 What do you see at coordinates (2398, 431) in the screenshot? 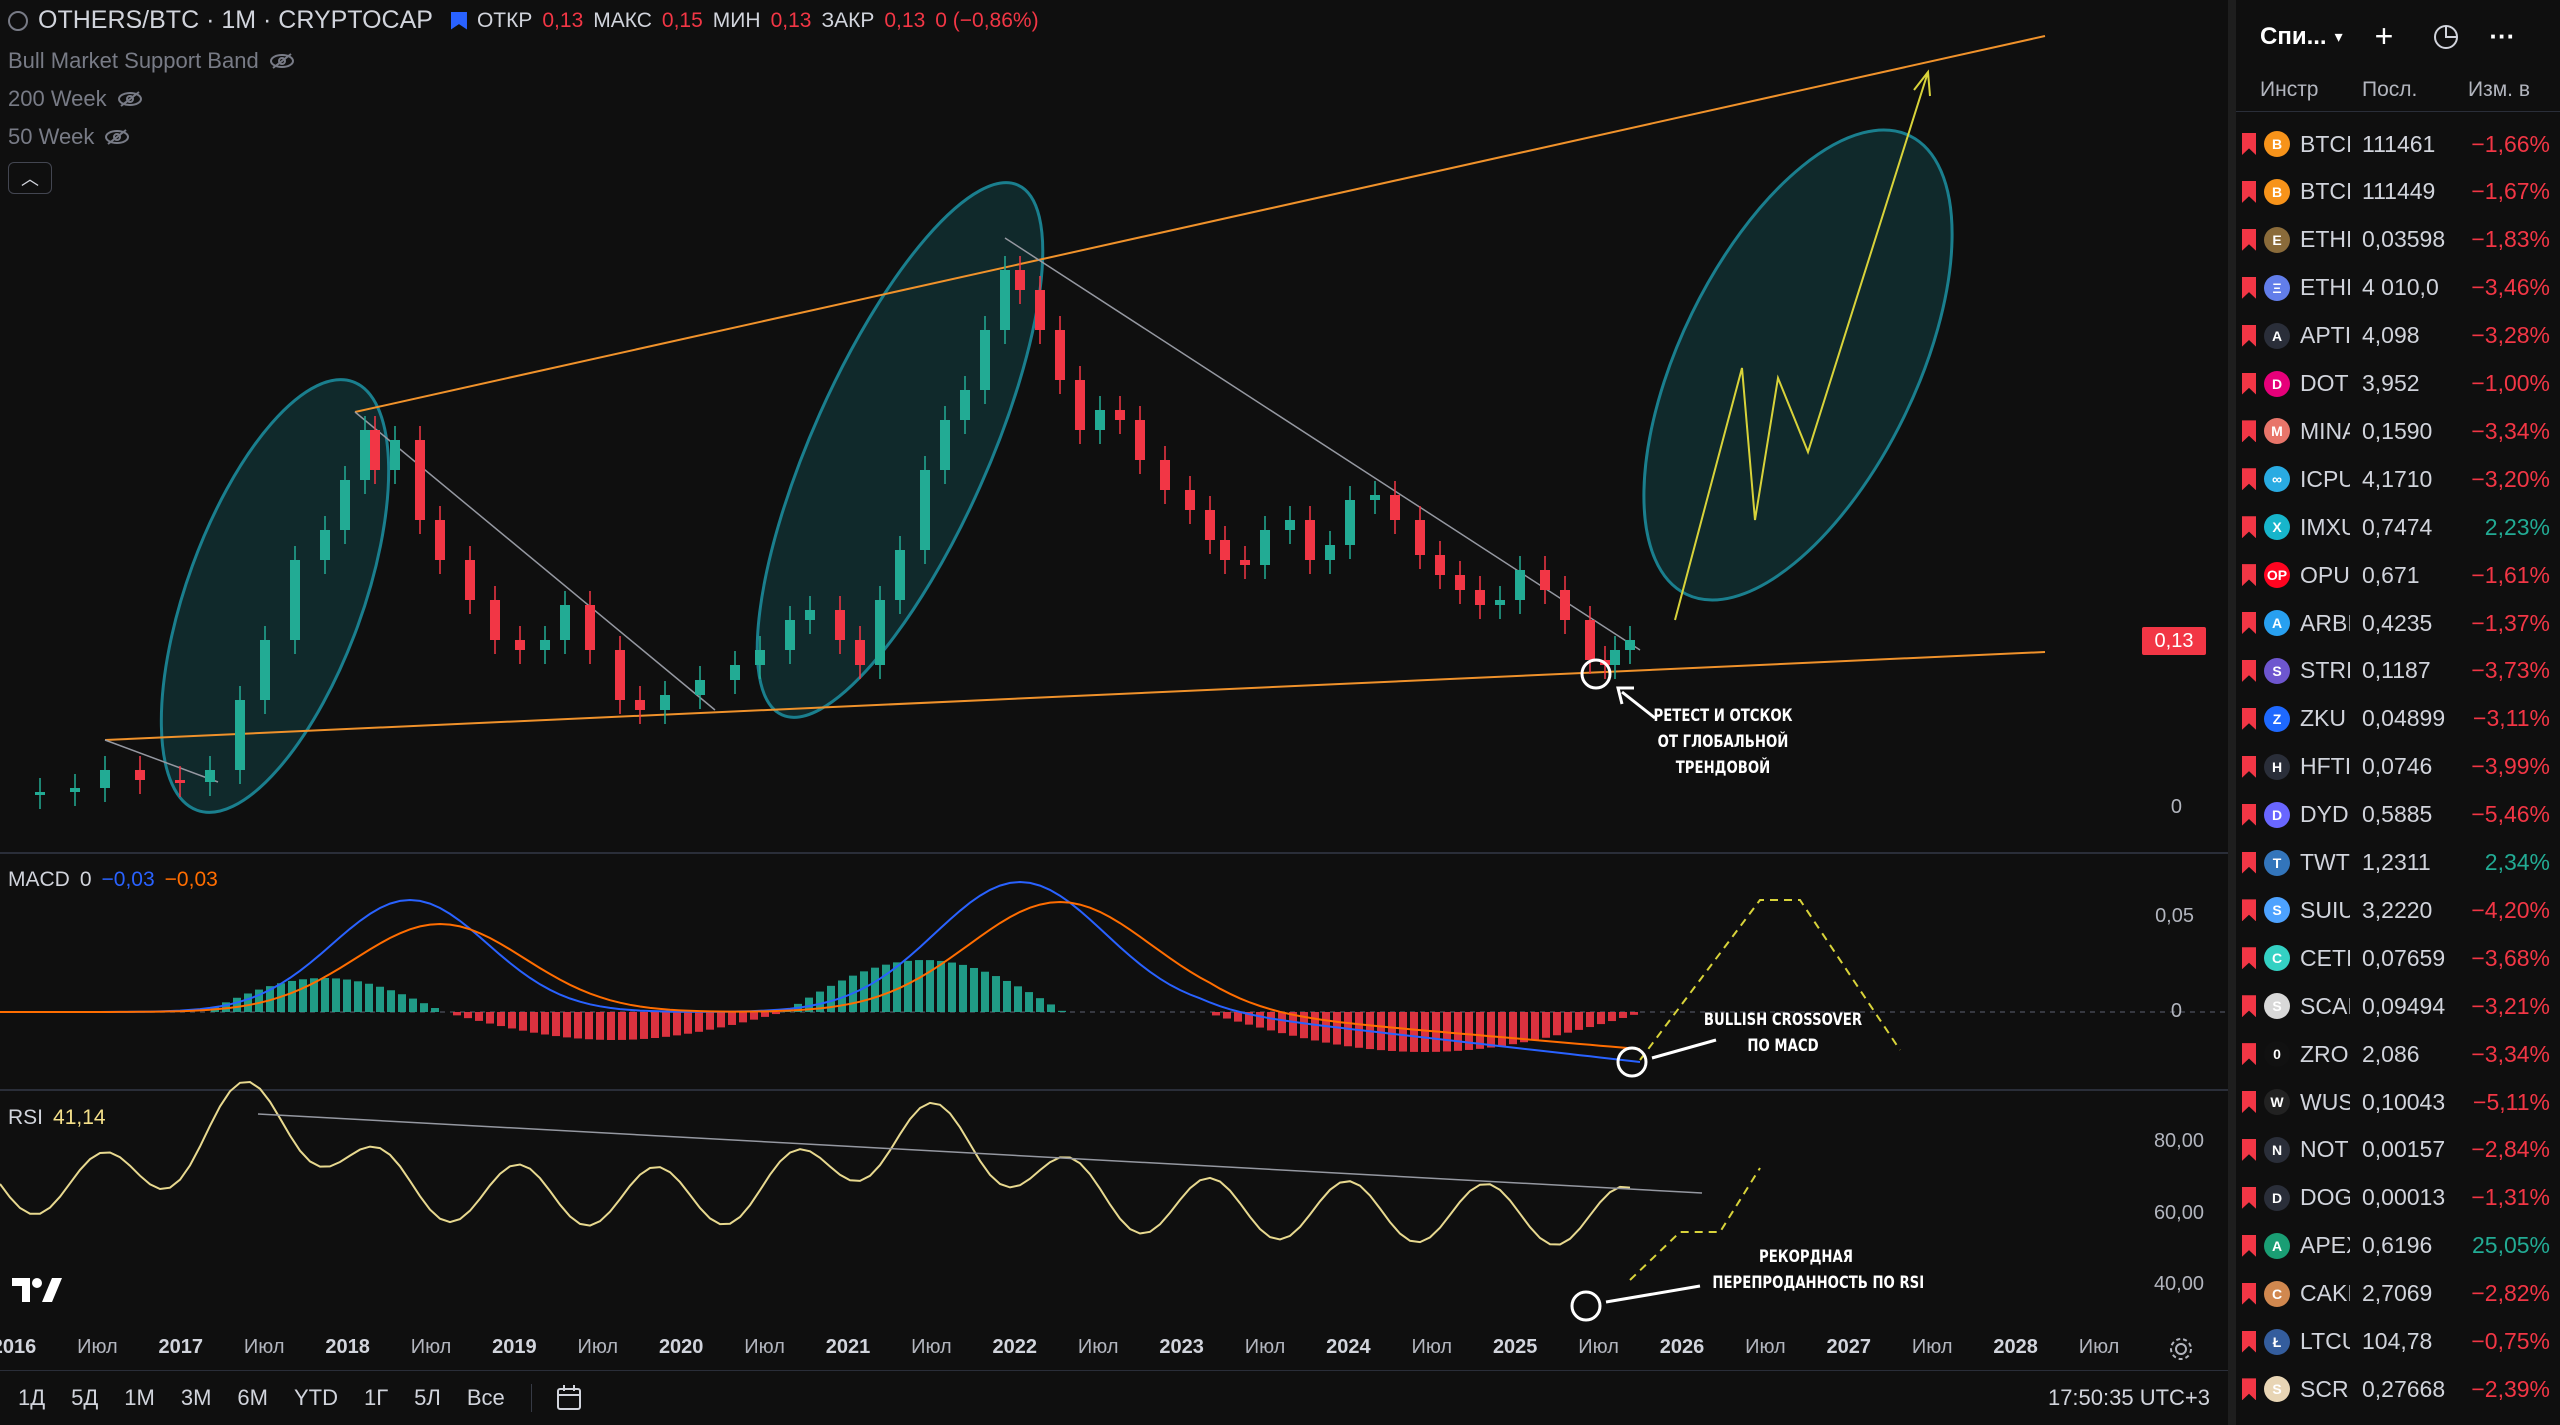
I see `watchlist-row: M MINA 0,1590 −3,34%` at bounding box center [2398, 431].